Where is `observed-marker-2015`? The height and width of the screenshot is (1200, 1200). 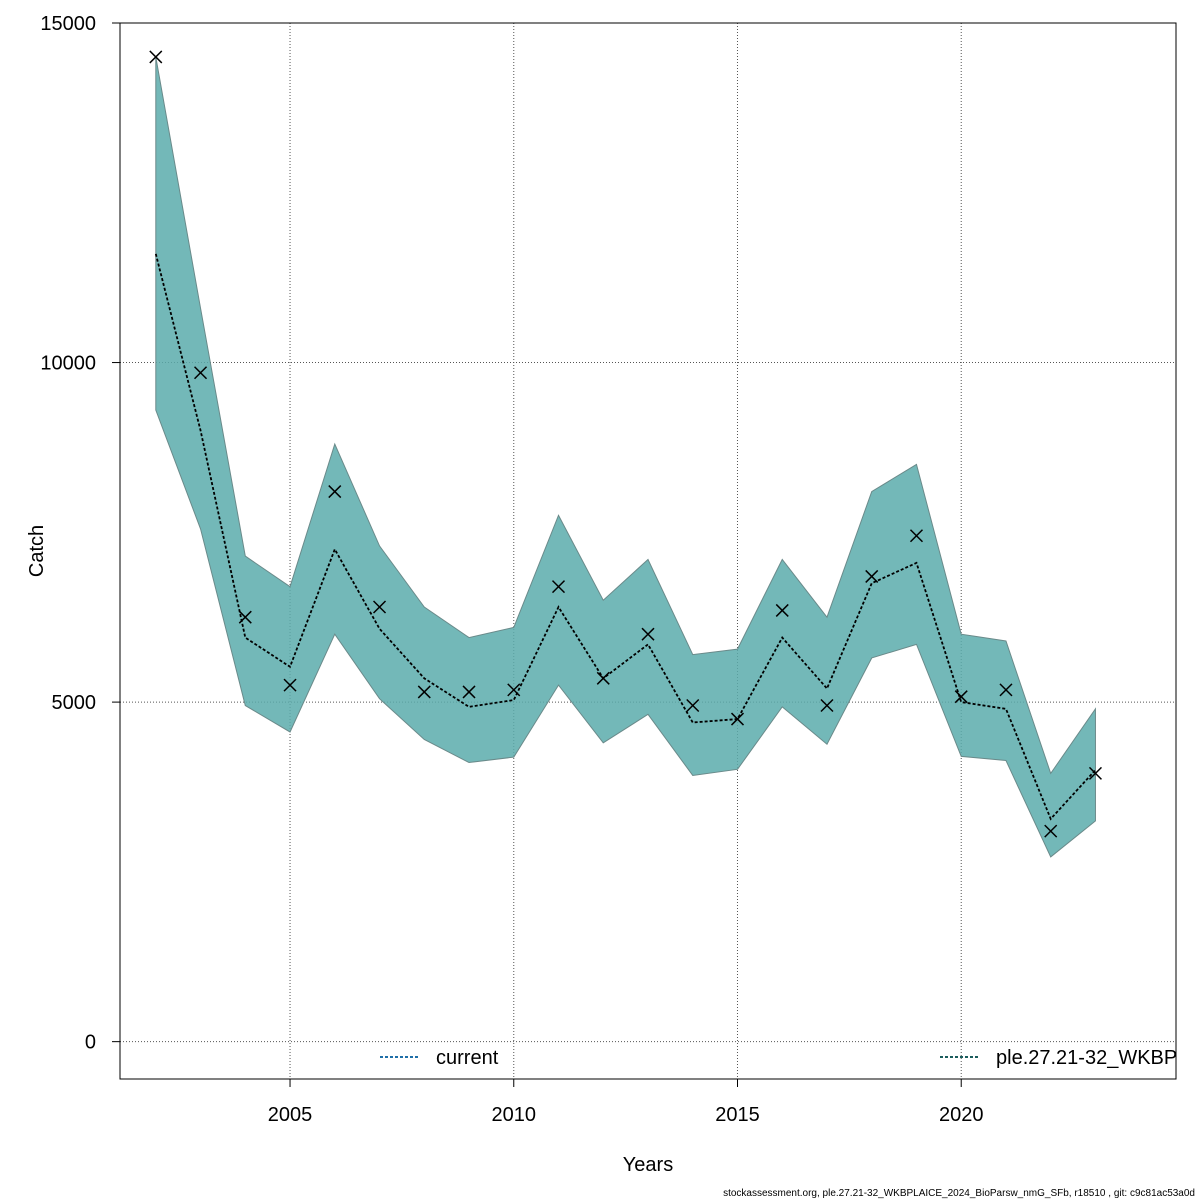 observed-marker-2015 is located at coordinates (737, 719).